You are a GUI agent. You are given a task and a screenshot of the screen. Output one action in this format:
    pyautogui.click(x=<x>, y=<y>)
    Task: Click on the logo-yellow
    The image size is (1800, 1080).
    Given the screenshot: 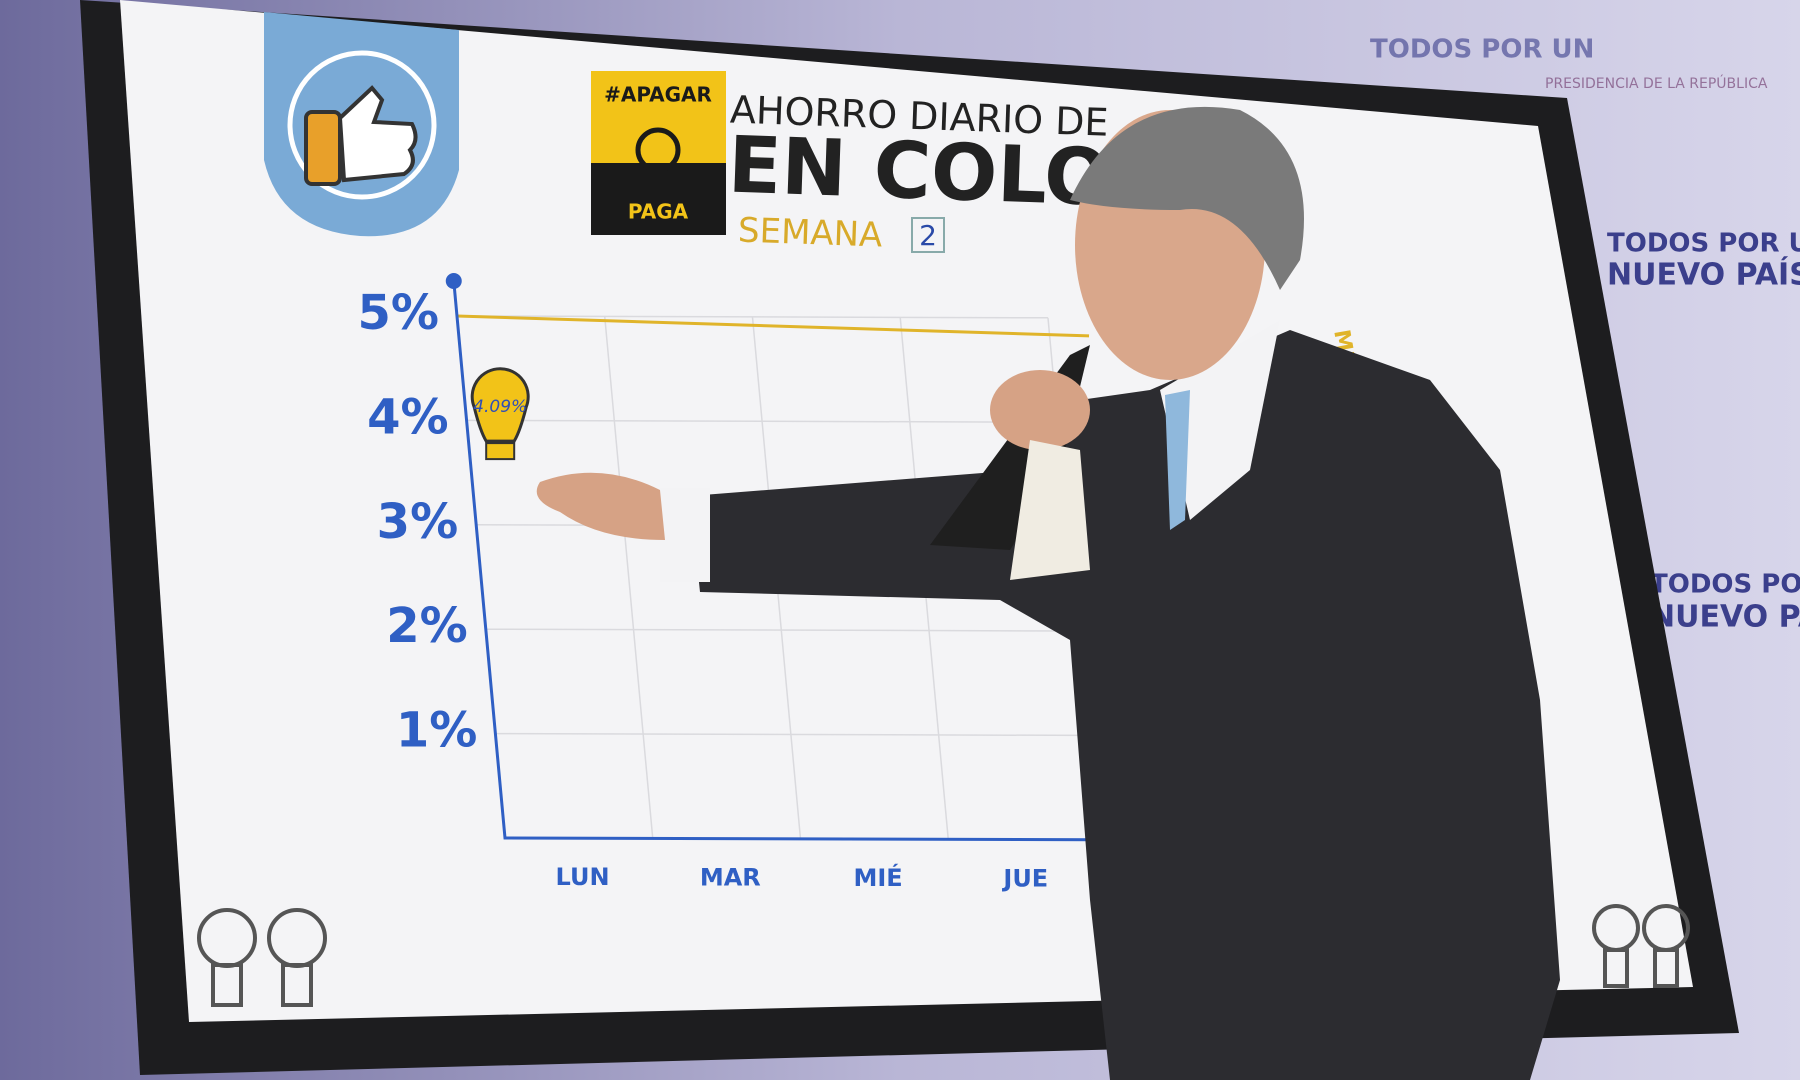 What is the action you would take?
    pyautogui.click(x=658, y=117)
    